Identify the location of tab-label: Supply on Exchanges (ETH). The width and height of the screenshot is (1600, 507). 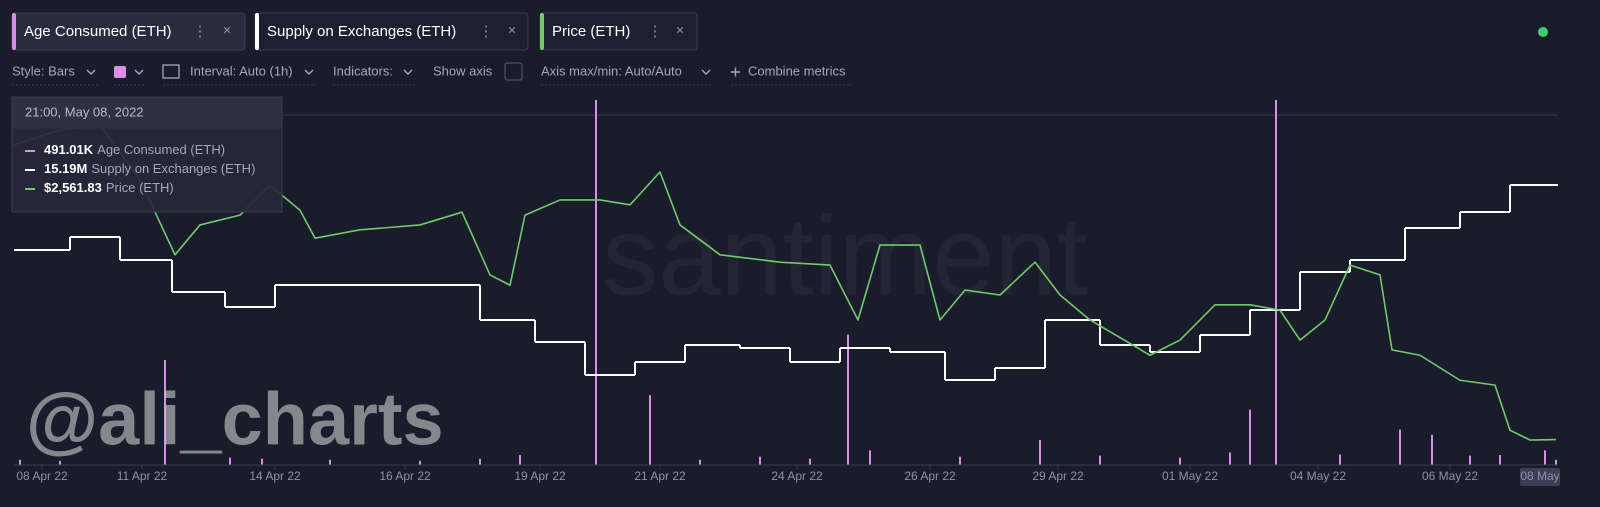
(361, 31).